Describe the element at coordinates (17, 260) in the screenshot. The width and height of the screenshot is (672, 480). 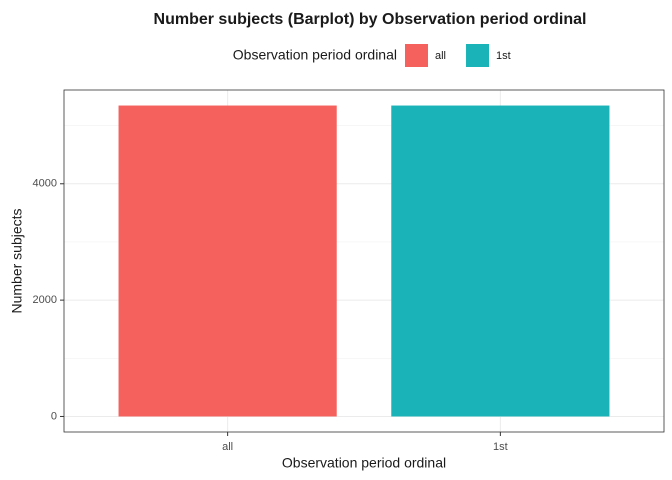
I see `y-axis-label: Number subjects` at that location.